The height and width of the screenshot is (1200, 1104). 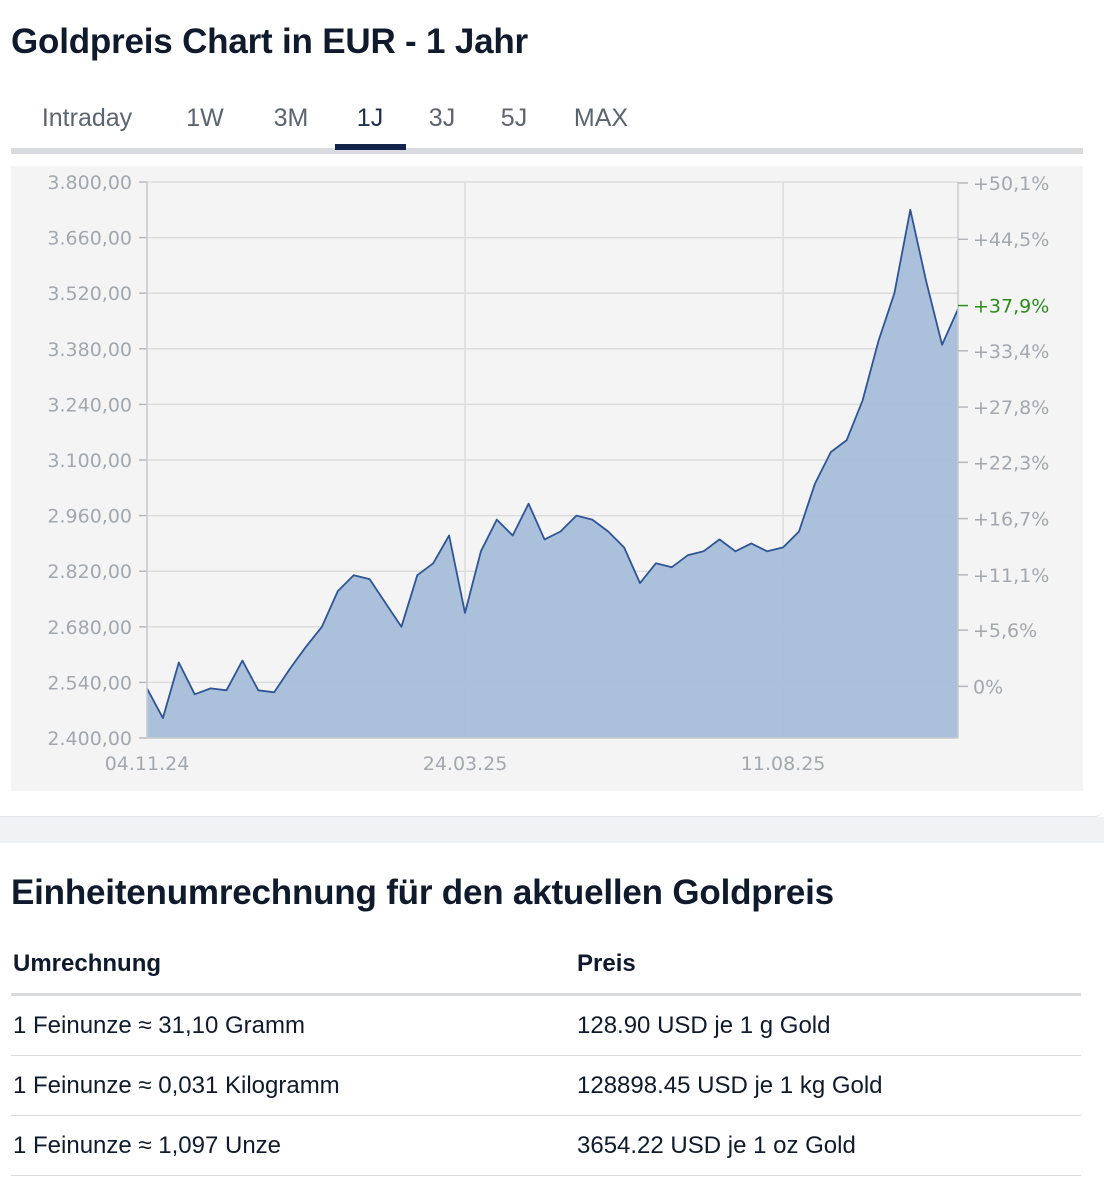 What do you see at coordinates (552, 830) in the screenshot?
I see `section-gap` at bounding box center [552, 830].